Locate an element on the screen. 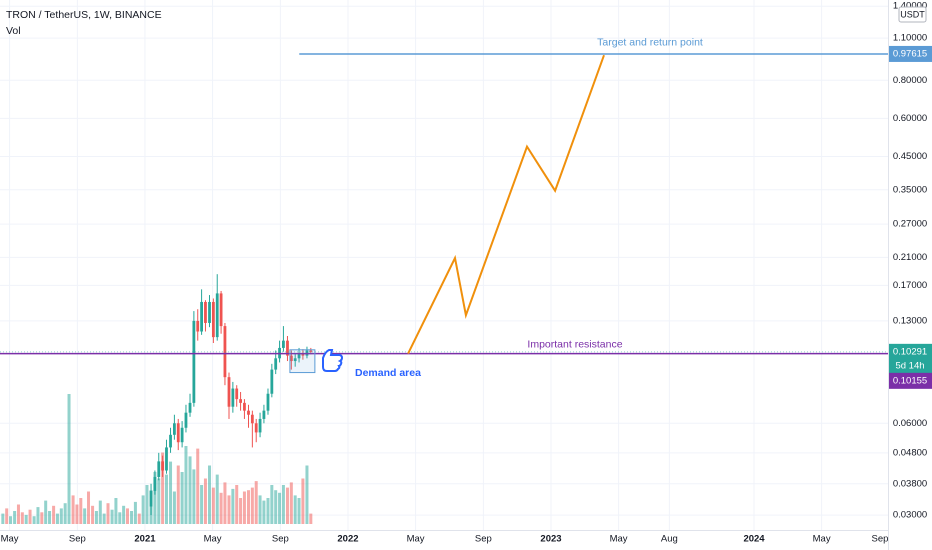 The height and width of the screenshot is (550, 932). currency-badge is located at coordinates (912, 14).